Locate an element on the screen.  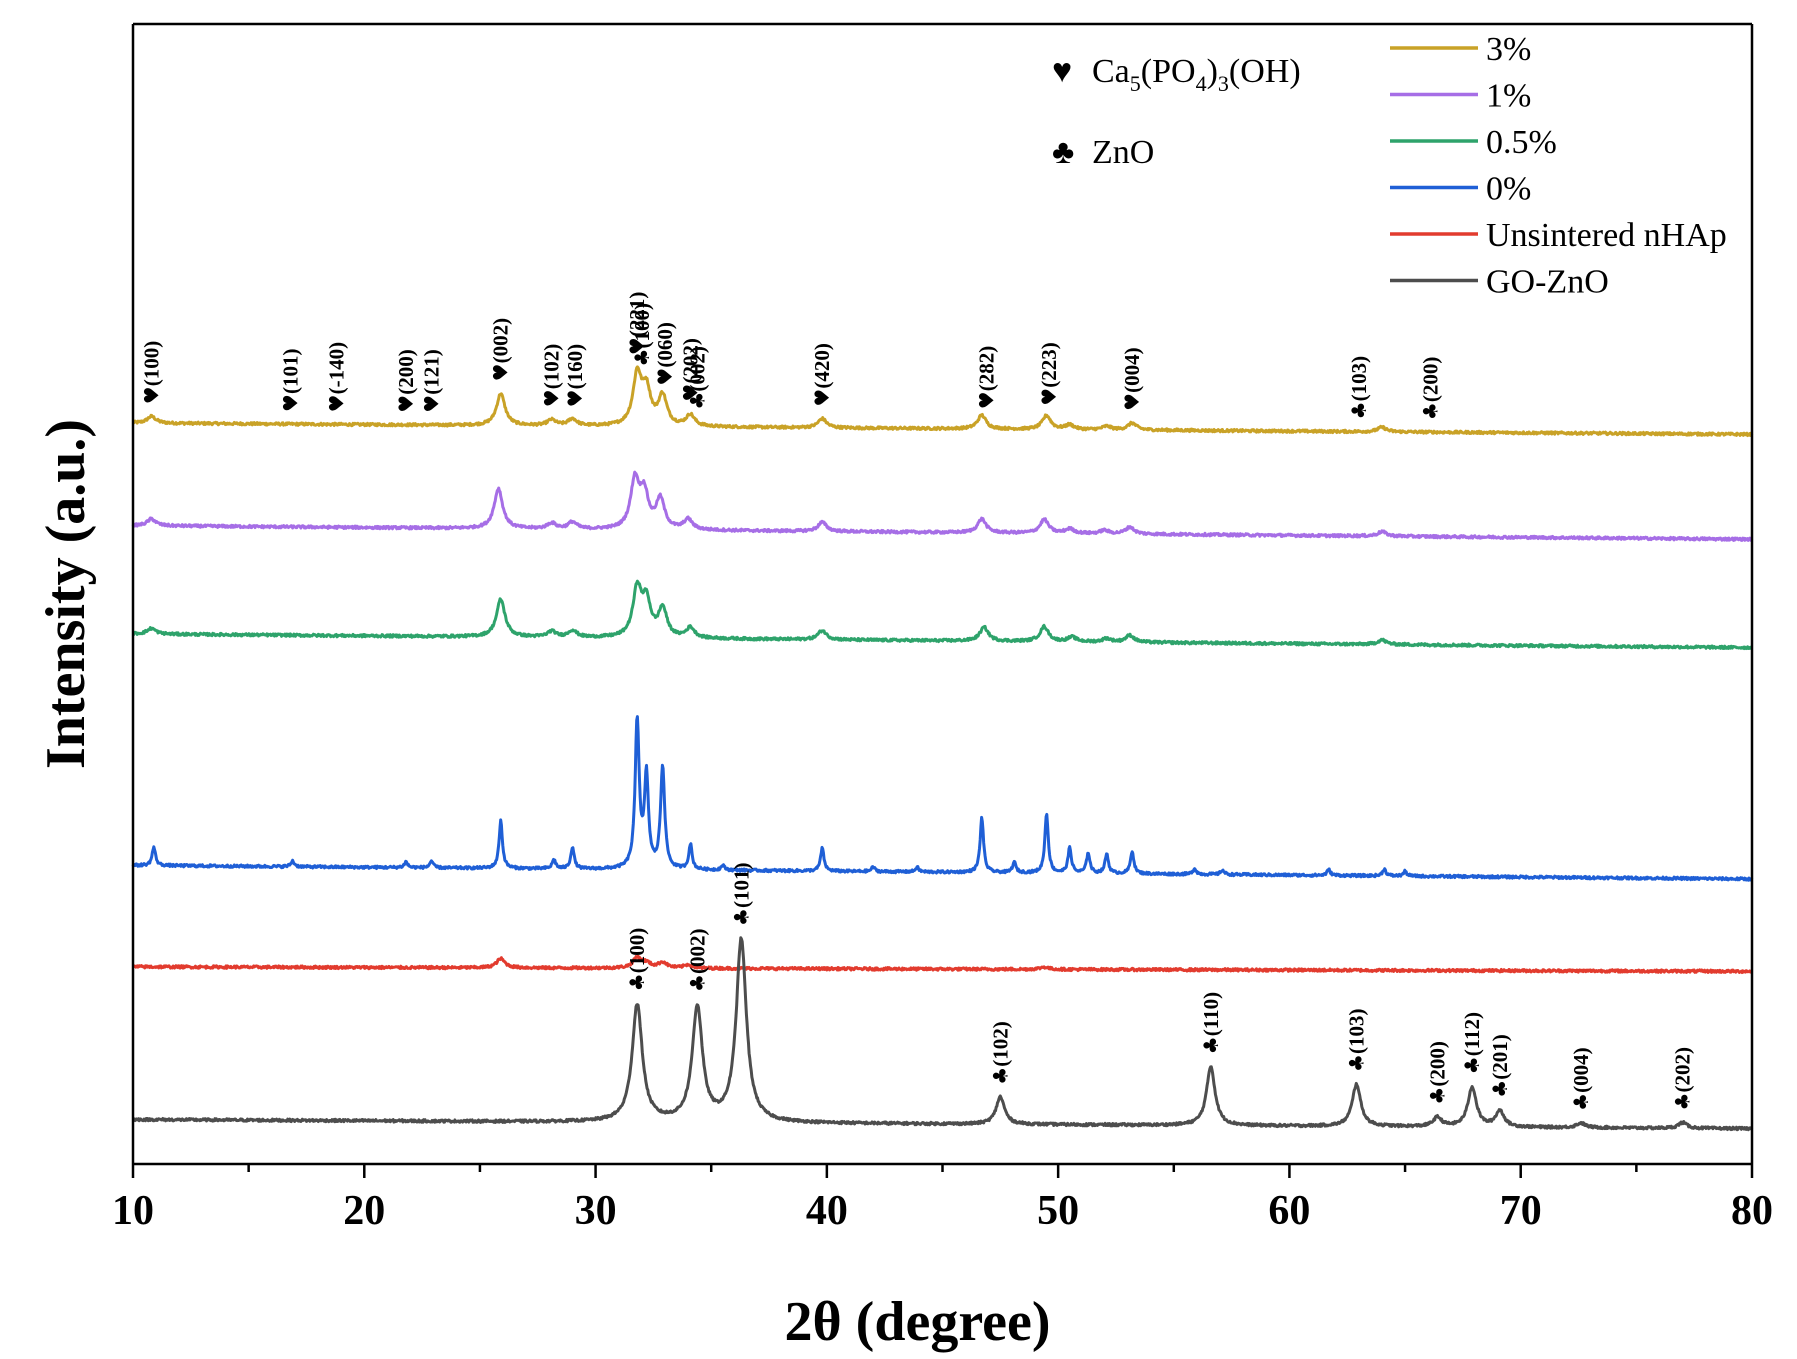
peak-annotation: ♣(004) is located at coordinates (1581, 1079).